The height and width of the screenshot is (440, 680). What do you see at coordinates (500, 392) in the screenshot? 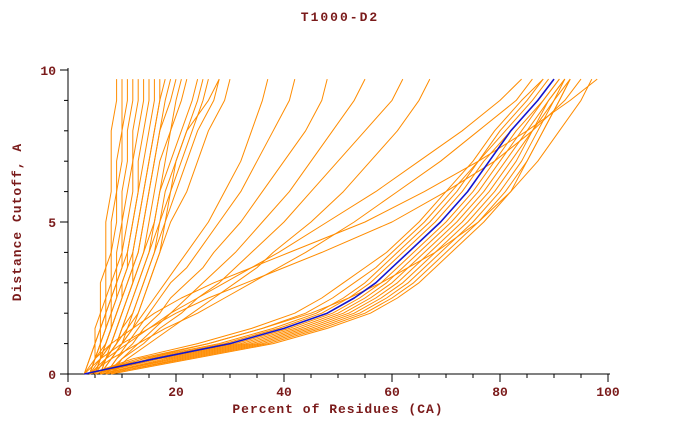
I see `x-tick-label: 80` at bounding box center [500, 392].